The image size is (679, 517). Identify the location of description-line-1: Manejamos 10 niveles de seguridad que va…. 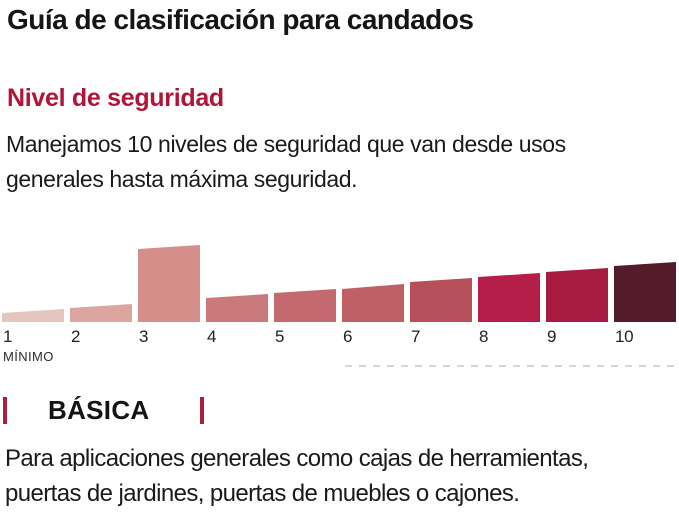
(286, 144).